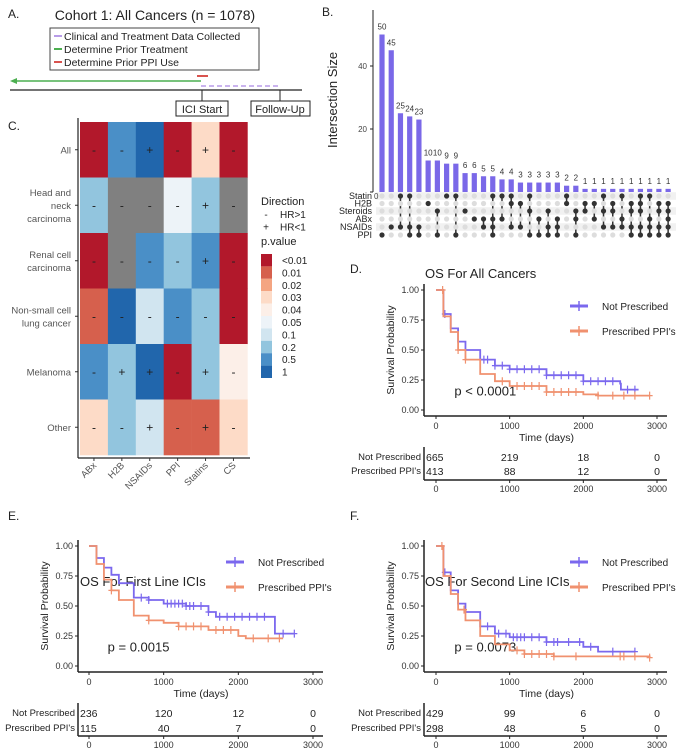 The image size is (685, 751). Describe the element at coordinates (510, 745) in the screenshot. I see `risk-x-tick-label: 1000` at that location.